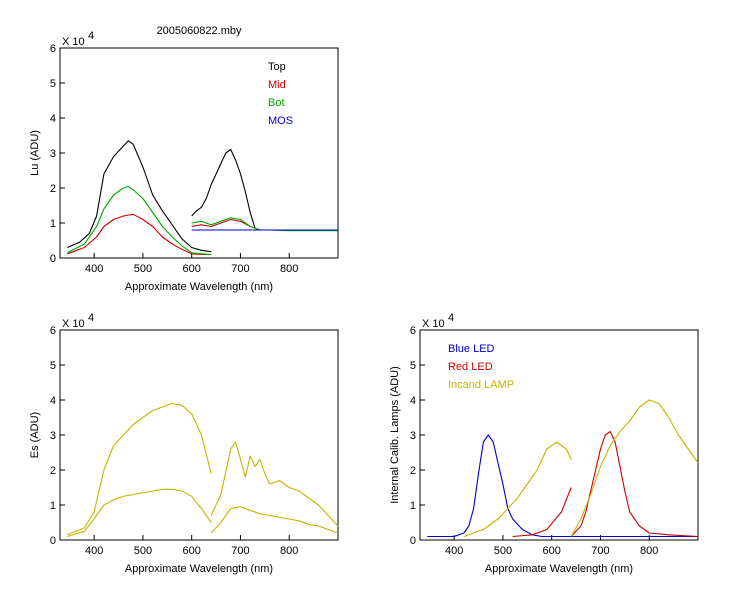 Image resolution: width=750 pixels, height=600 pixels. Describe the element at coordinates (289, 269) in the screenshot. I see `lu-xtick-label: 800` at that location.